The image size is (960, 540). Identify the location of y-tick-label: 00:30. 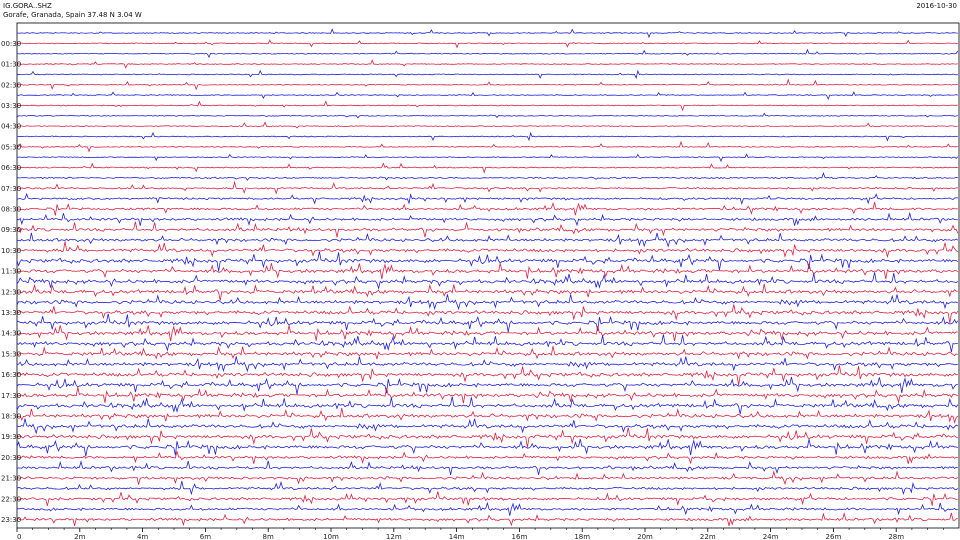
(11, 44).